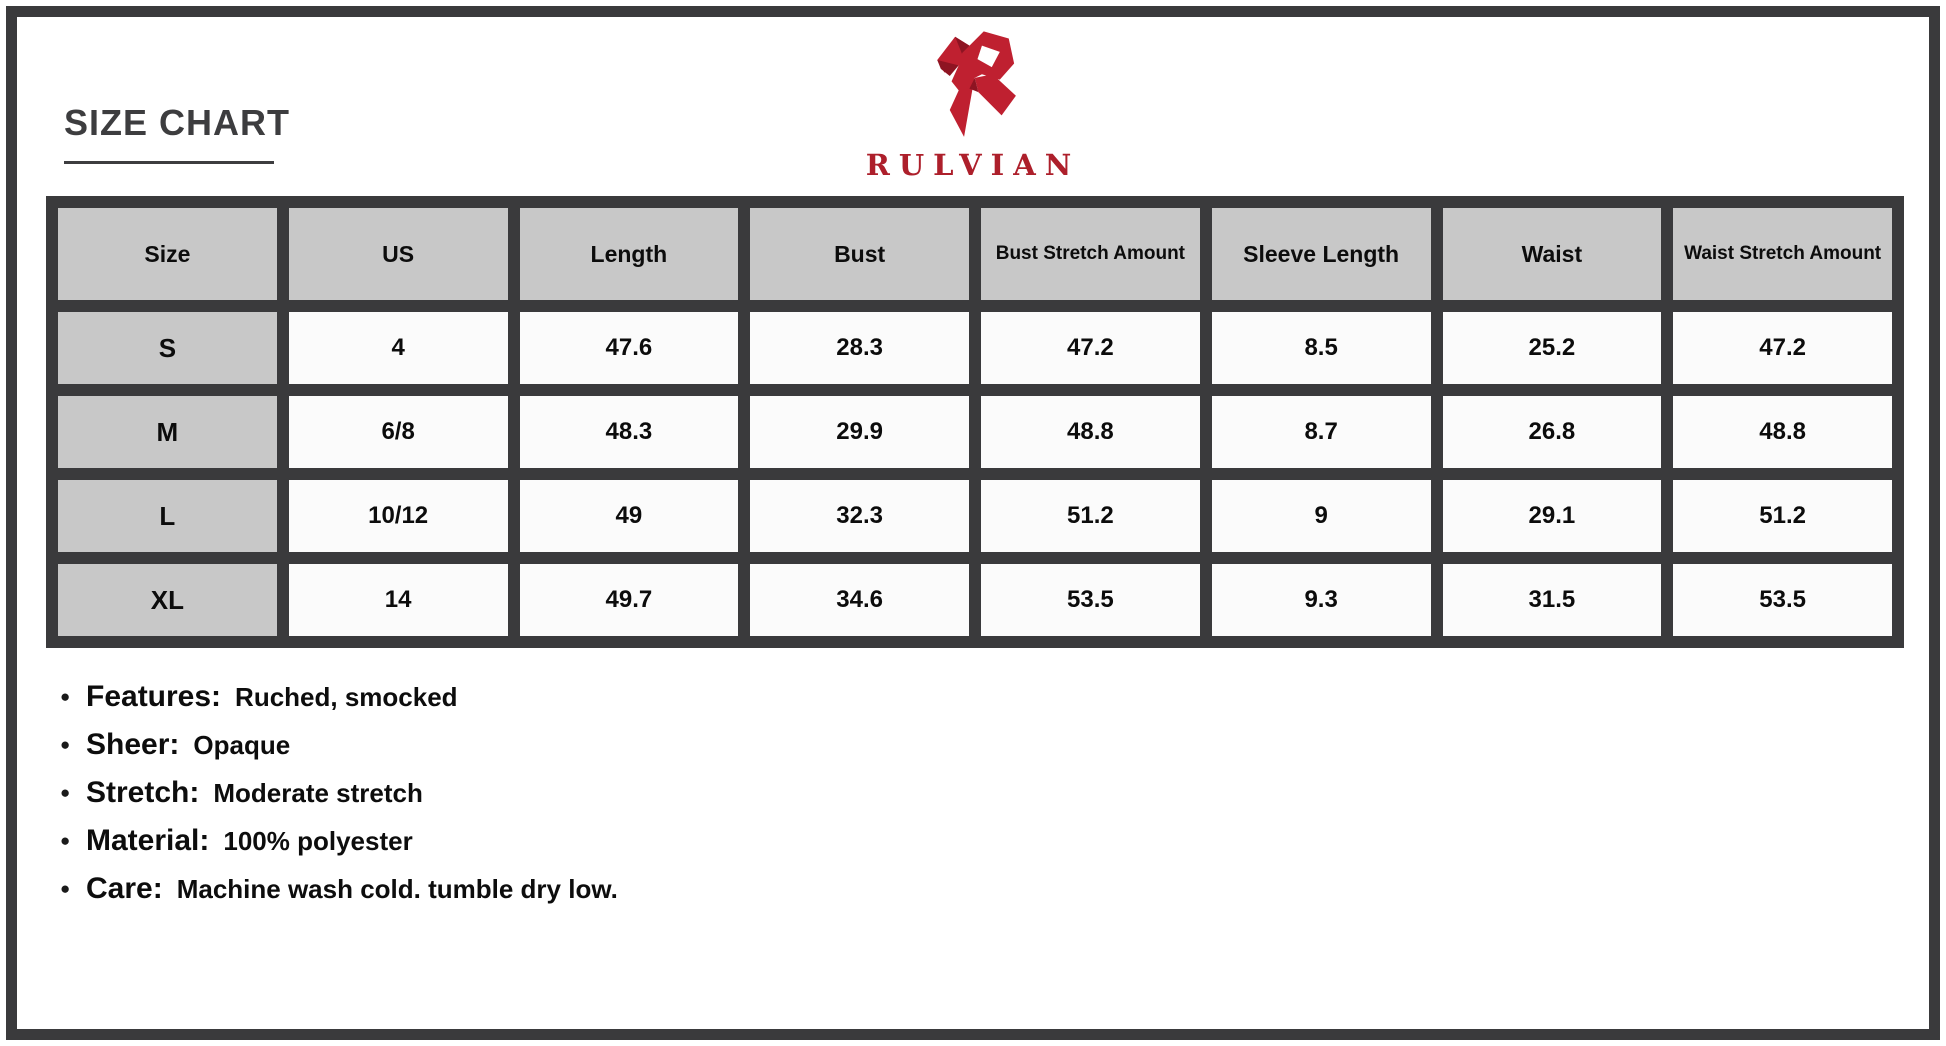 Image resolution: width=1946 pixels, height=1046 pixels. I want to click on detail-value: Machine wash cold. tumble dry low., so click(397, 889).